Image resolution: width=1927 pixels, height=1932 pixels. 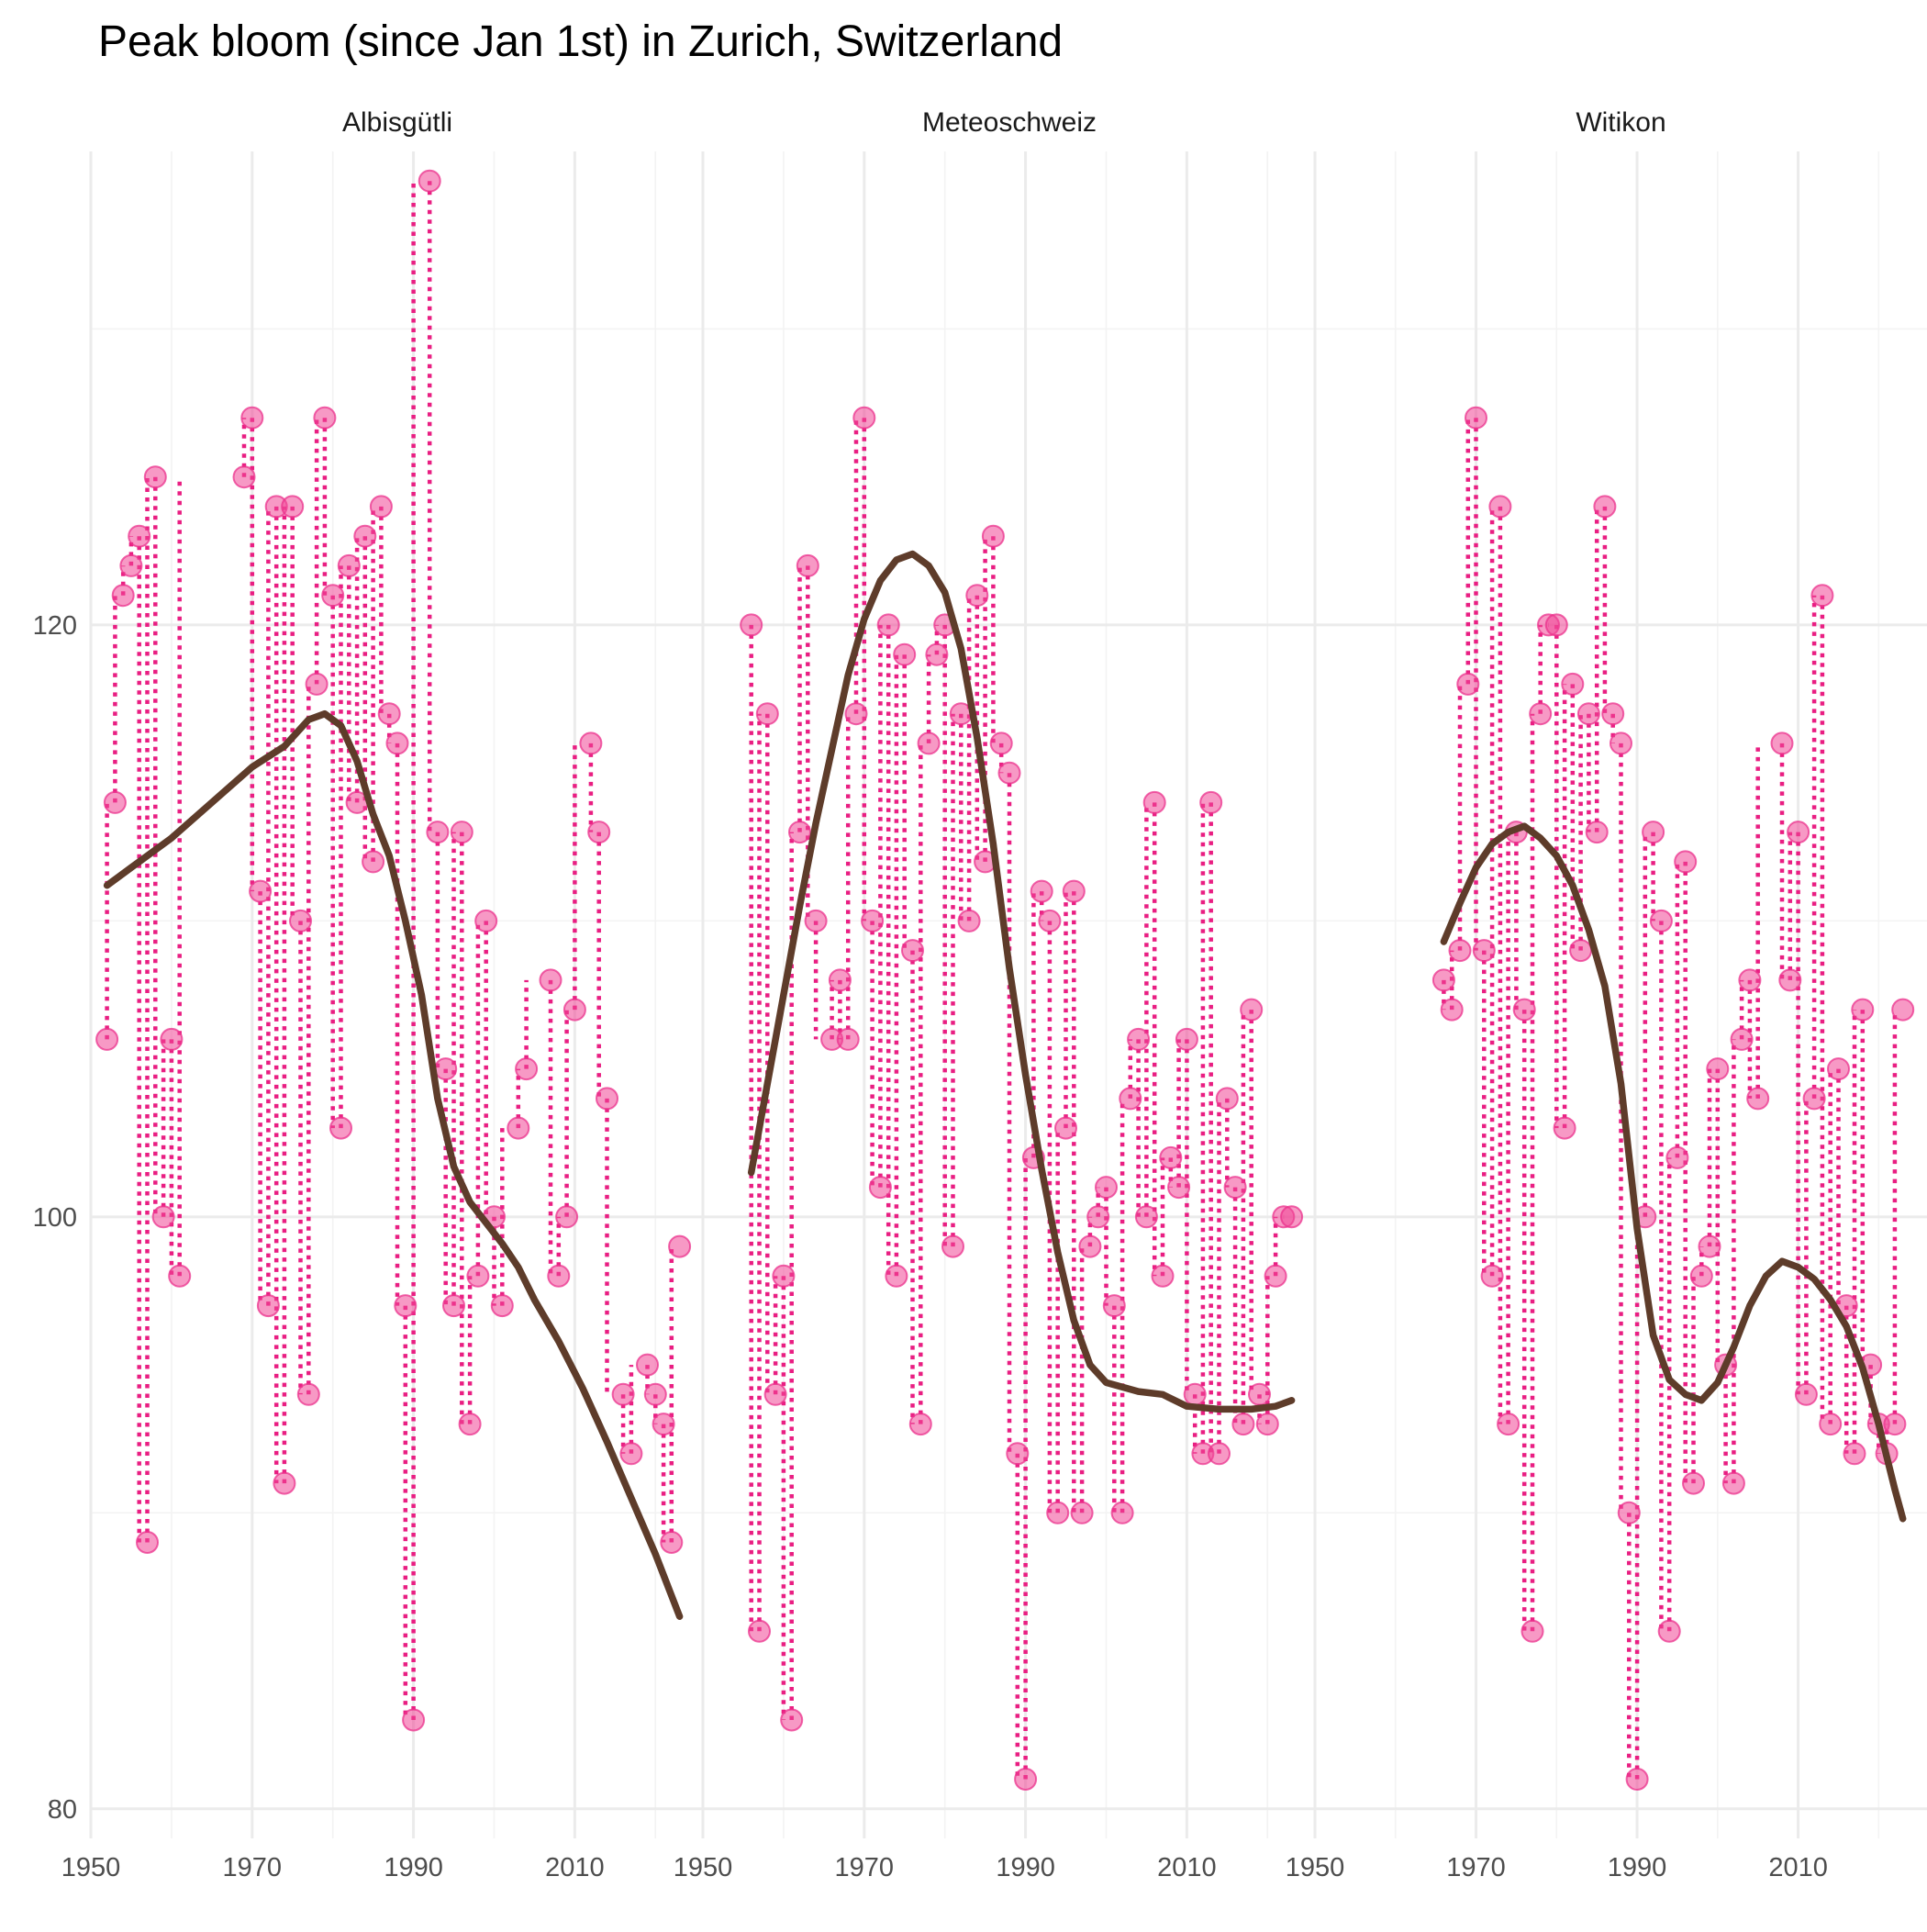 I want to click on y-tick-label: 100, so click(x=55, y=1218).